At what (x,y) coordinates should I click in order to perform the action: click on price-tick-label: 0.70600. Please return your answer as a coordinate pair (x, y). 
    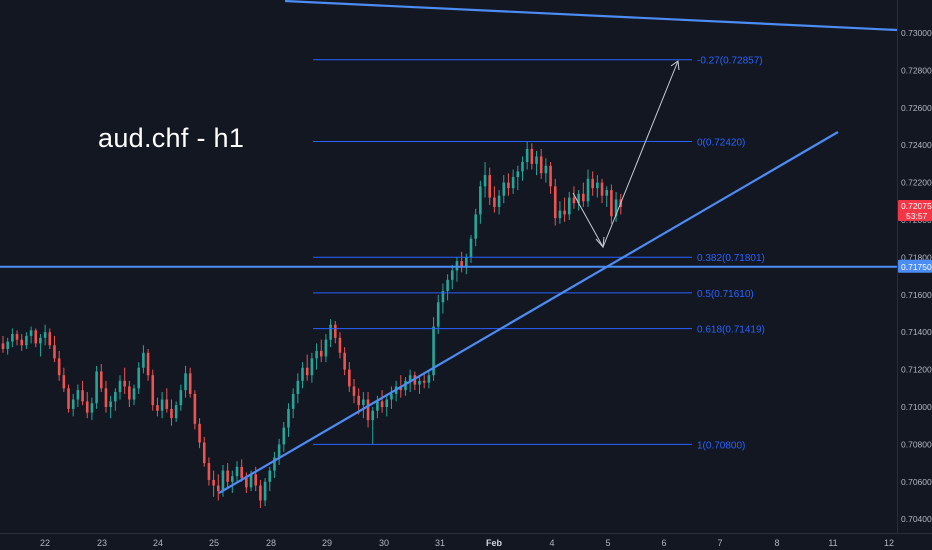
    Looking at the image, I should click on (916, 482).